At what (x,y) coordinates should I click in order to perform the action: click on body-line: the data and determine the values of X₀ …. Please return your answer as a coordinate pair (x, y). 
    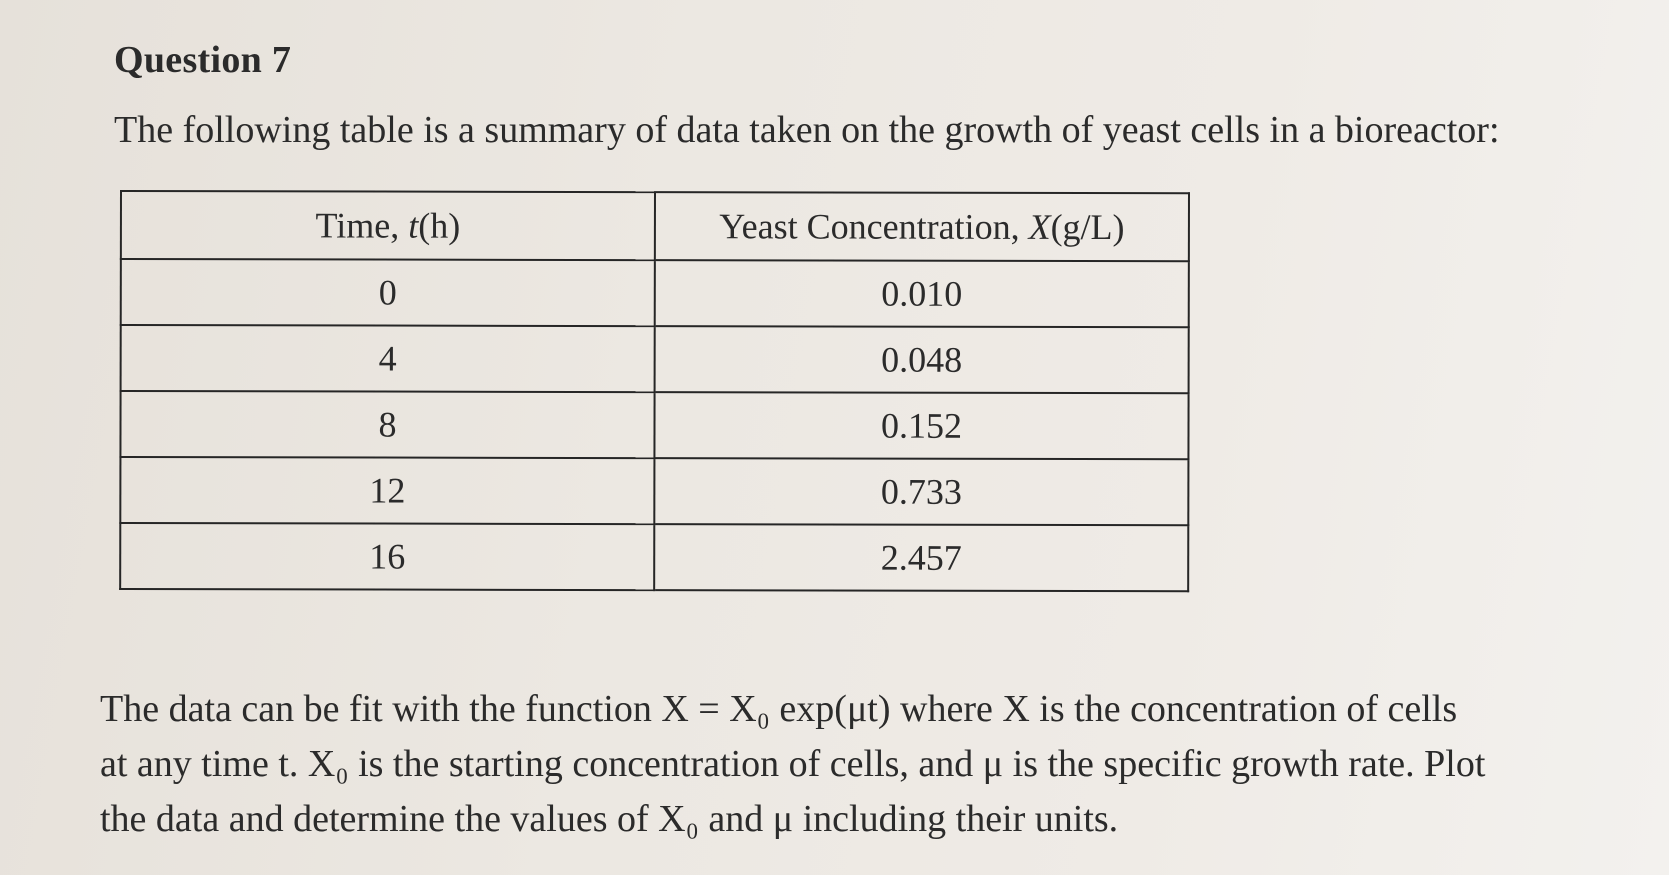
    Looking at the image, I should click on (609, 819).